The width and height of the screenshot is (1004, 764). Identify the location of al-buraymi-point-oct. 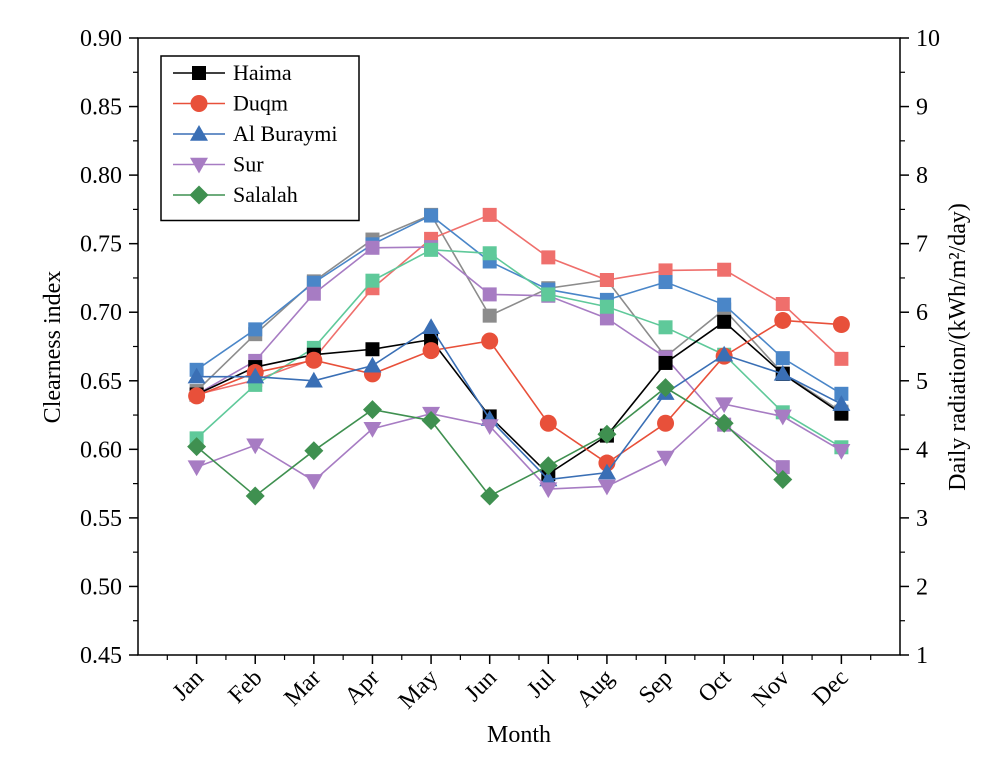
(724, 353).